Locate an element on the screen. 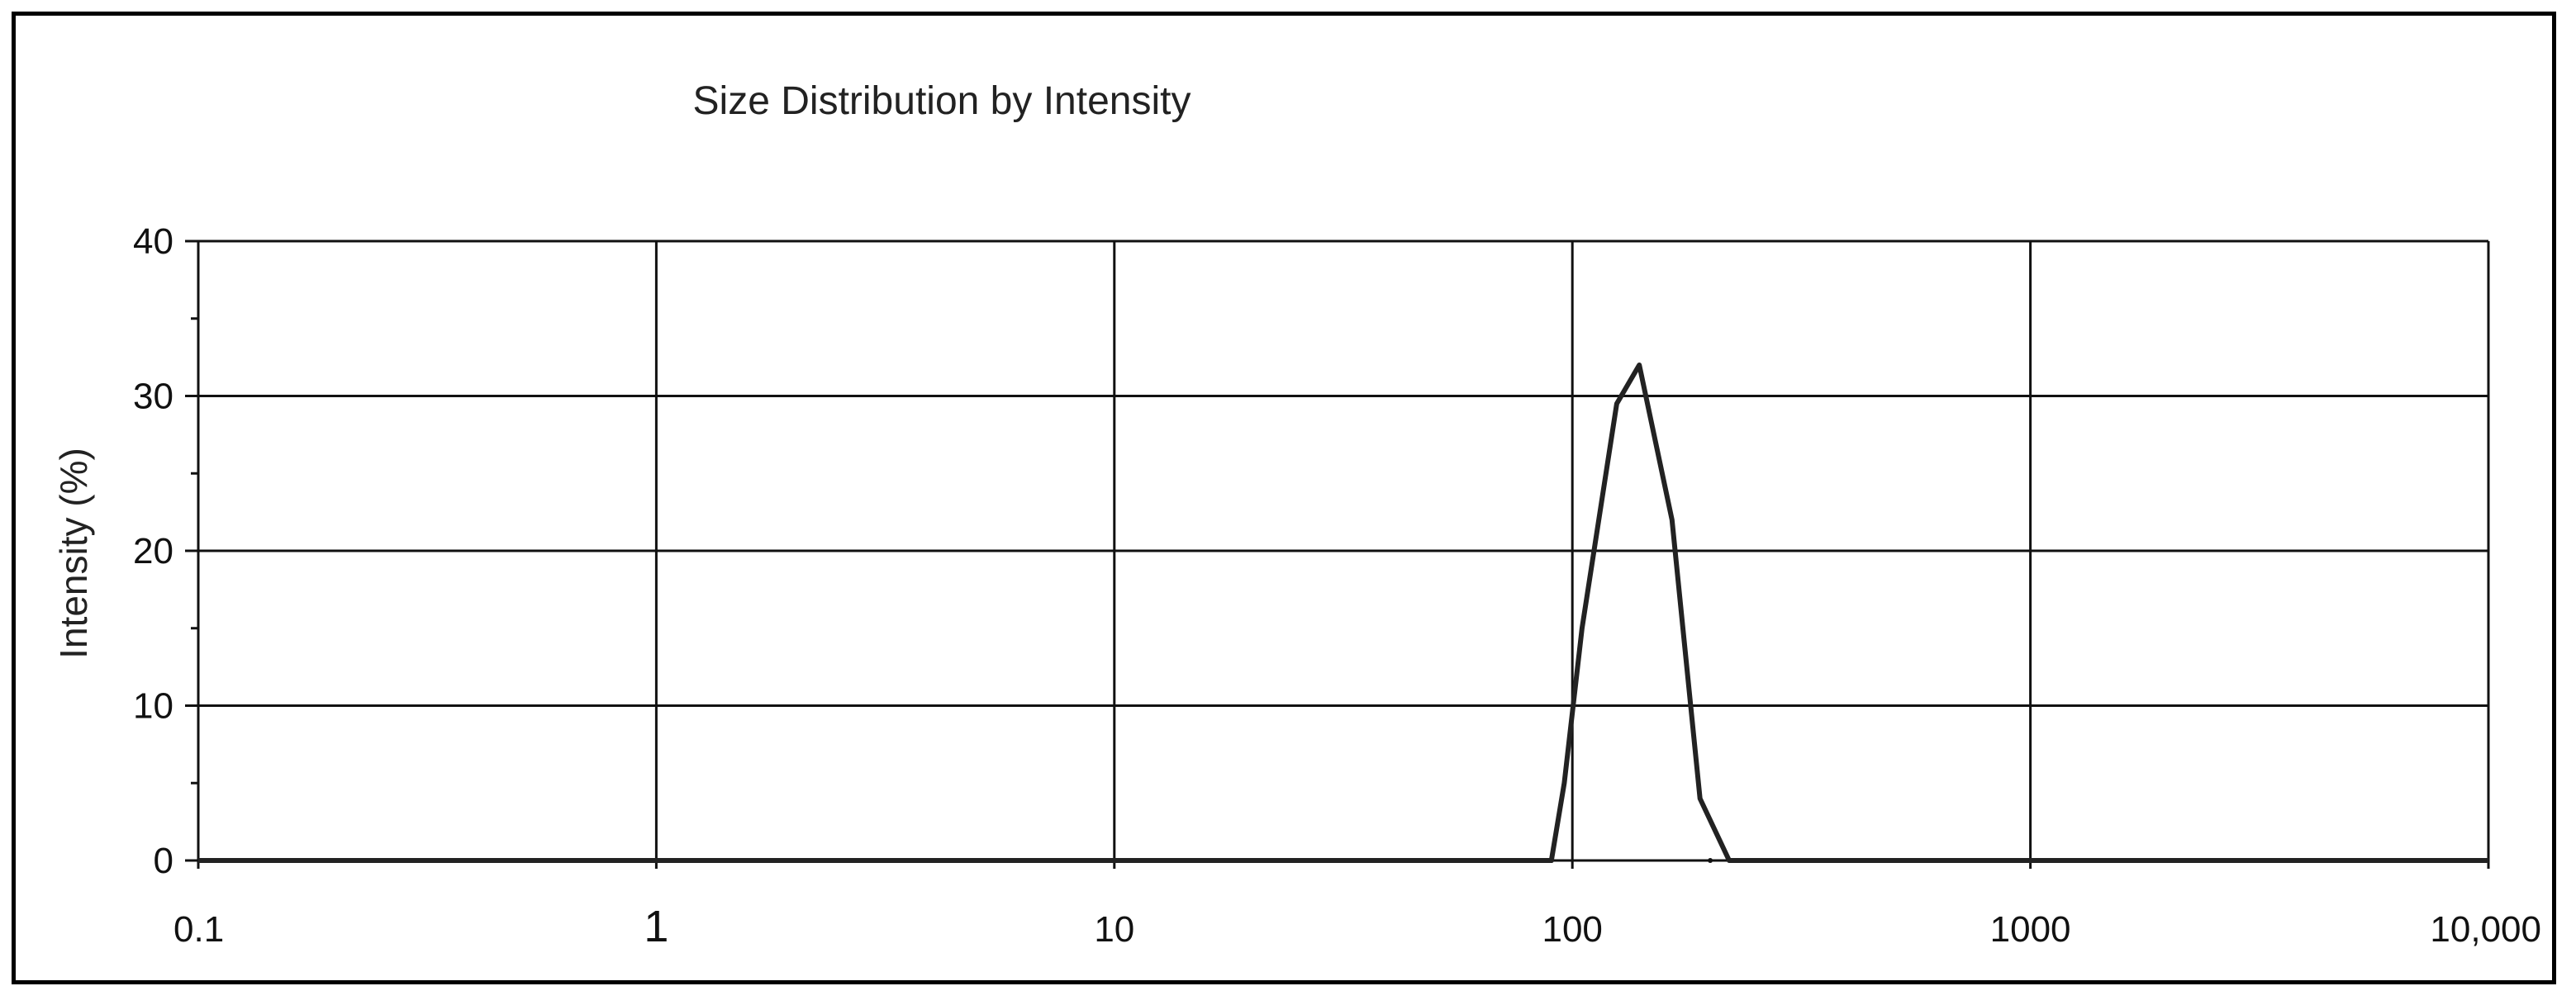 The image size is (2576, 1005). x-tick-label: 10 is located at coordinates (1114, 930).